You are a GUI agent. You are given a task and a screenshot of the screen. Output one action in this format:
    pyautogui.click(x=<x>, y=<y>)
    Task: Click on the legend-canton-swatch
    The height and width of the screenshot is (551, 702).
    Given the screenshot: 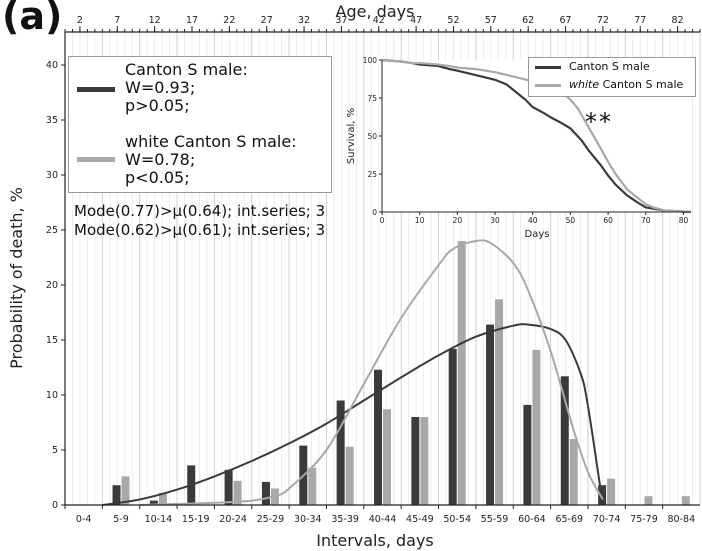 What is the action you would take?
    pyautogui.click(x=96, y=89)
    